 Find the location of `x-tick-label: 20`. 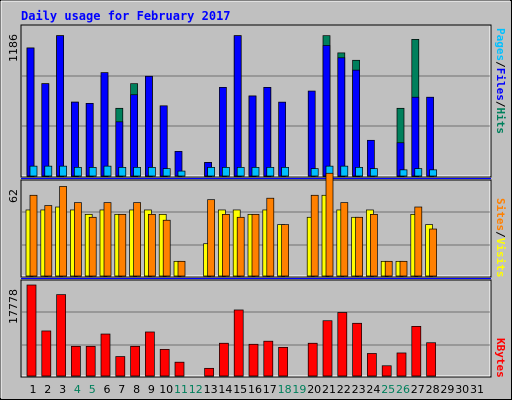

x-tick-label: 20 is located at coordinates (314, 389).